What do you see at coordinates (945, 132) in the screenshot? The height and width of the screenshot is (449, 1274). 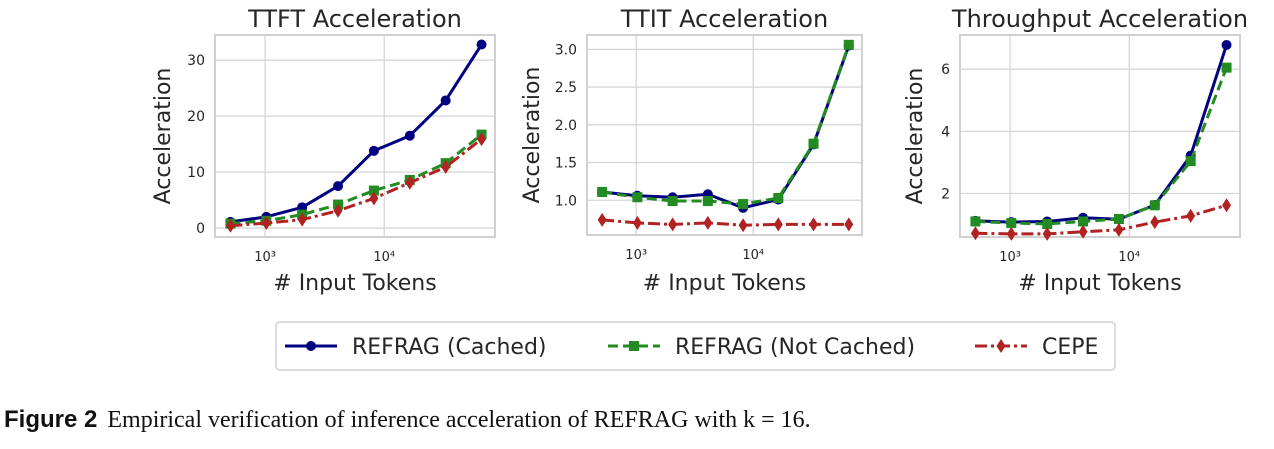 I see `y-tick-label: 4` at bounding box center [945, 132].